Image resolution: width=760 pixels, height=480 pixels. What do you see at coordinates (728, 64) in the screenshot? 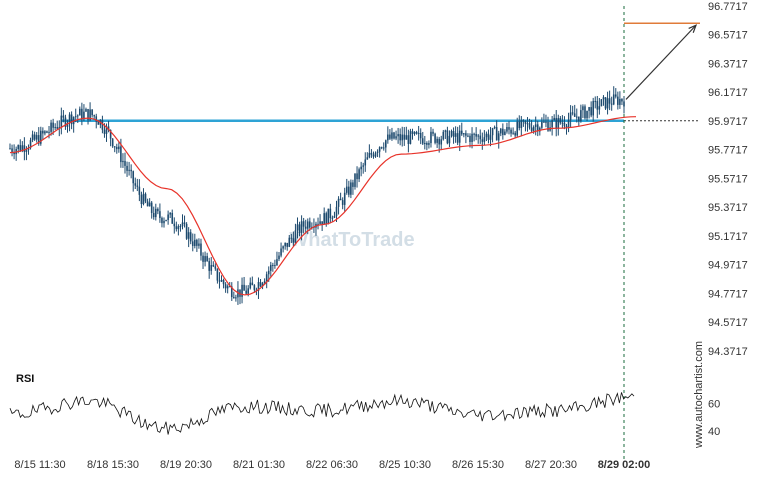
I see `y-tick-label: 96.3717` at bounding box center [728, 64].